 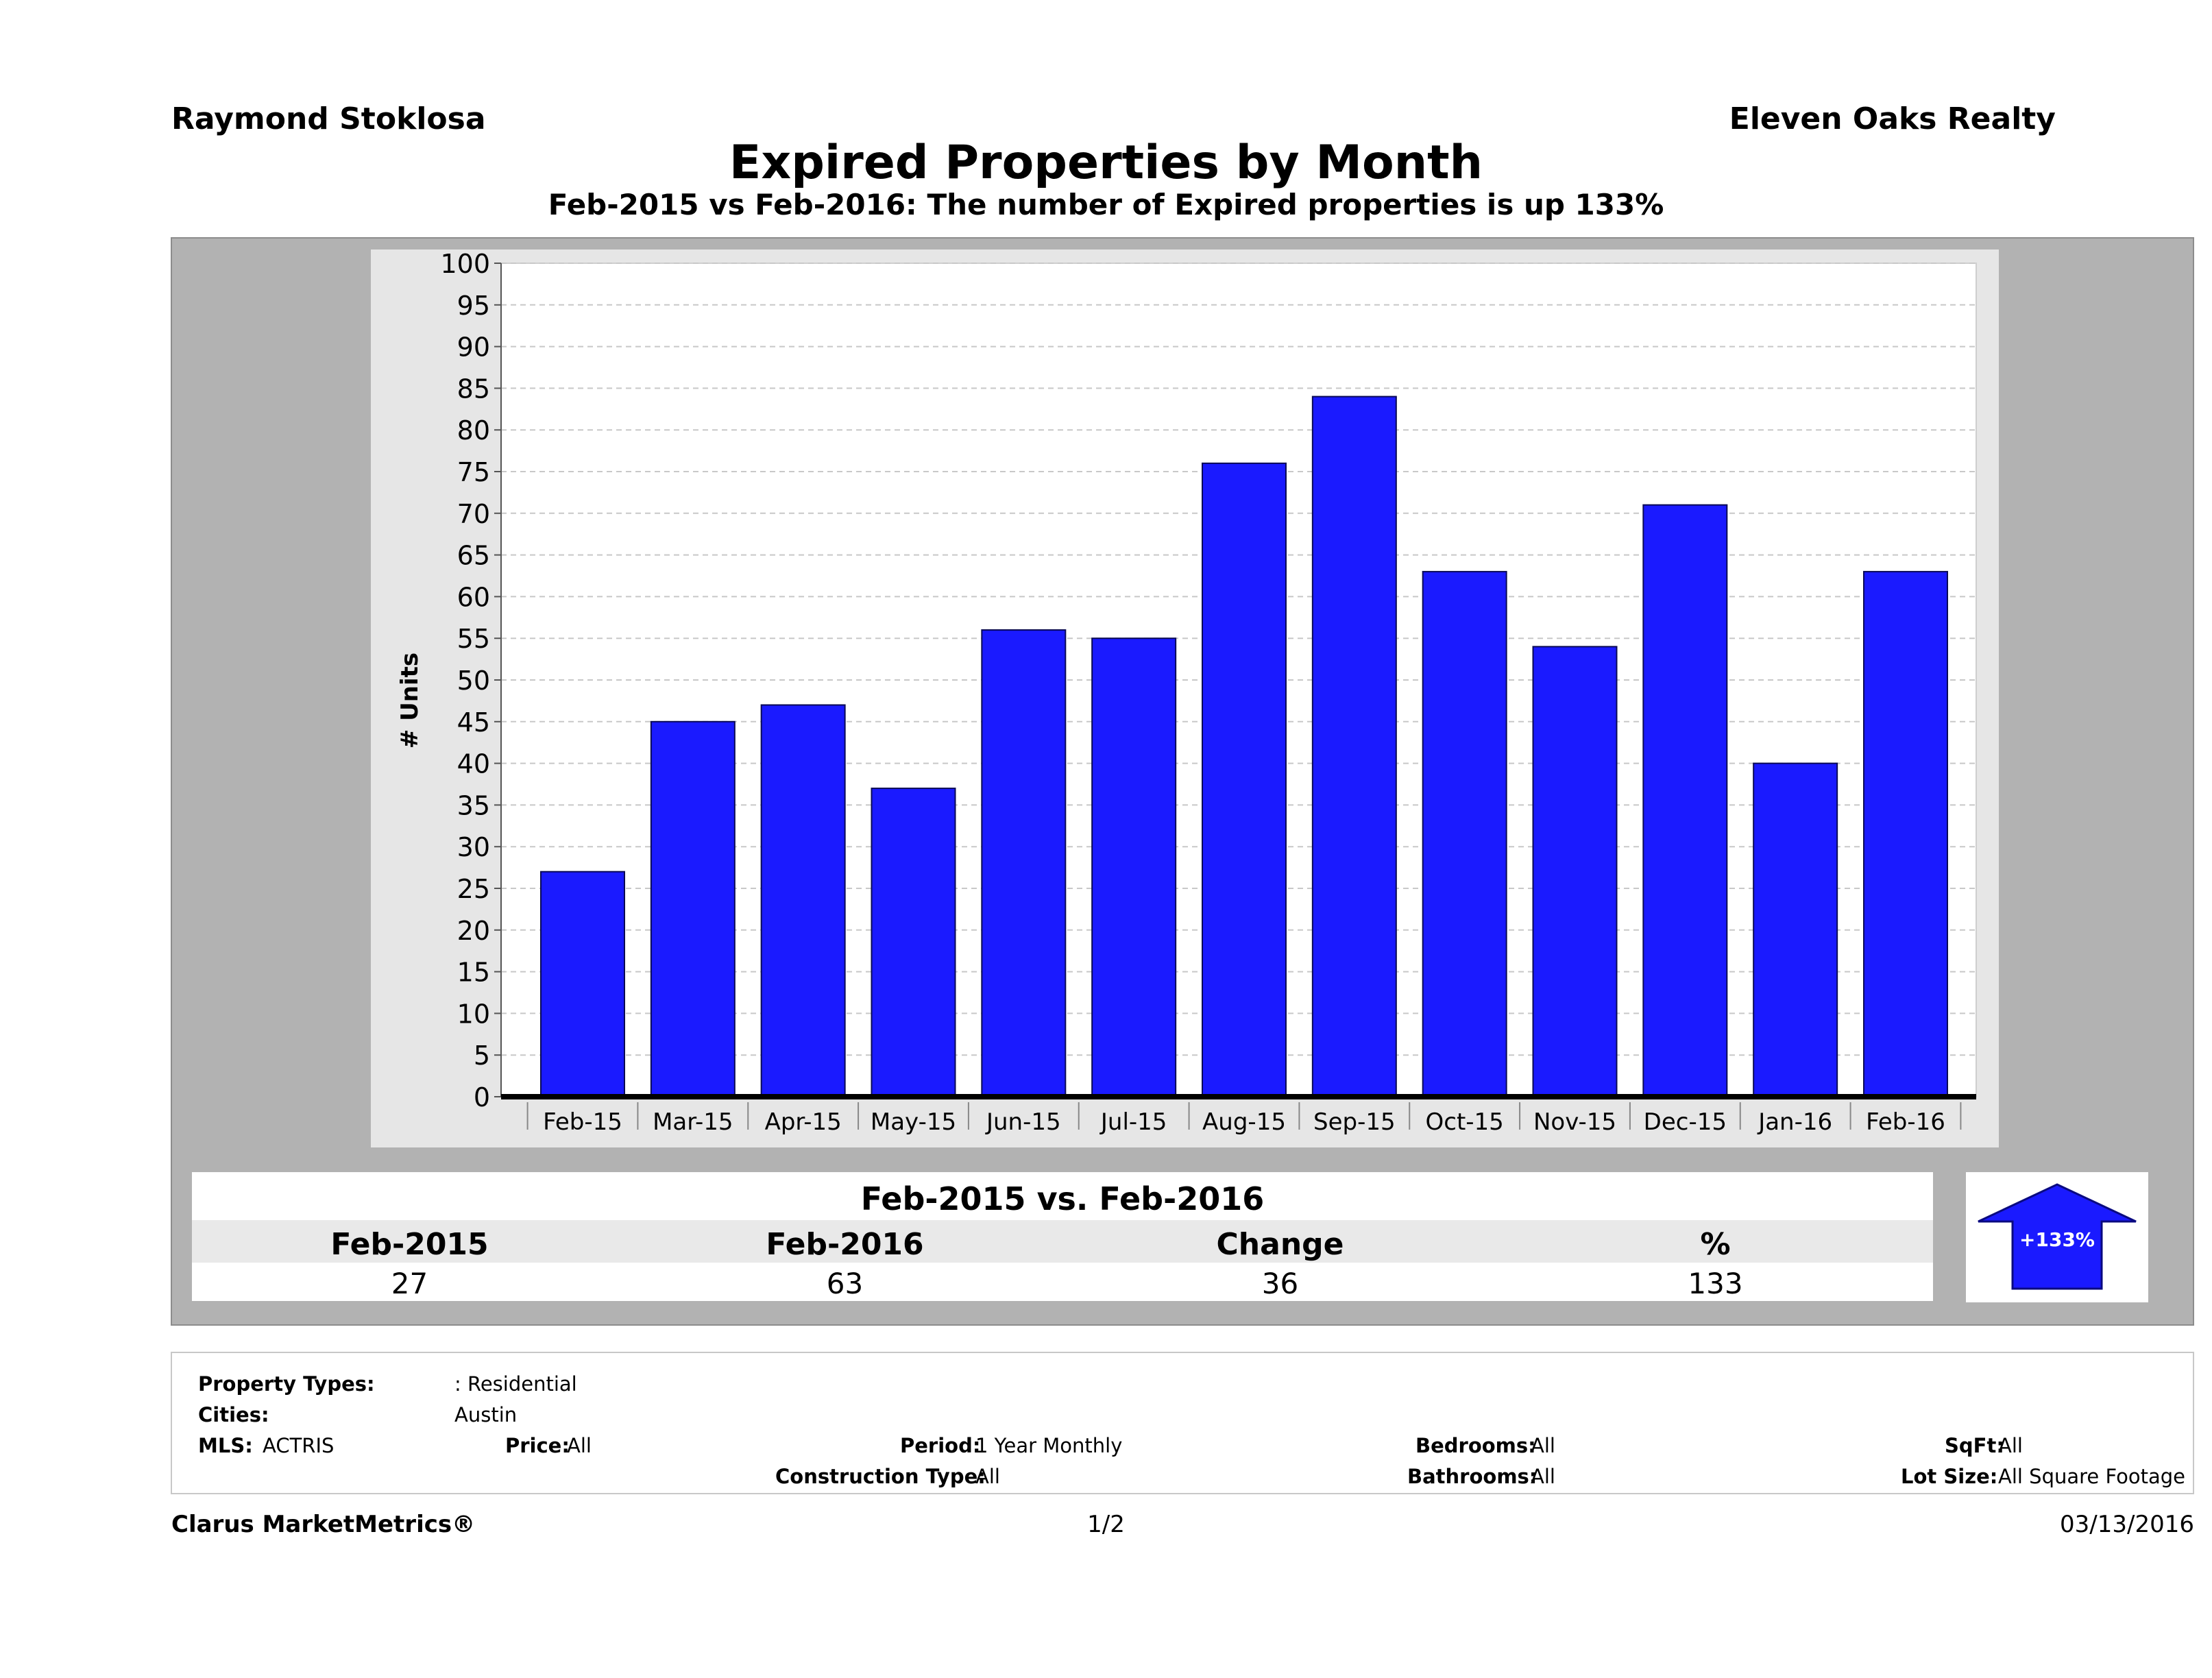 What do you see at coordinates (1049, 1445) in the screenshot?
I see `period-value: 1 Year Monthly` at bounding box center [1049, 1445].